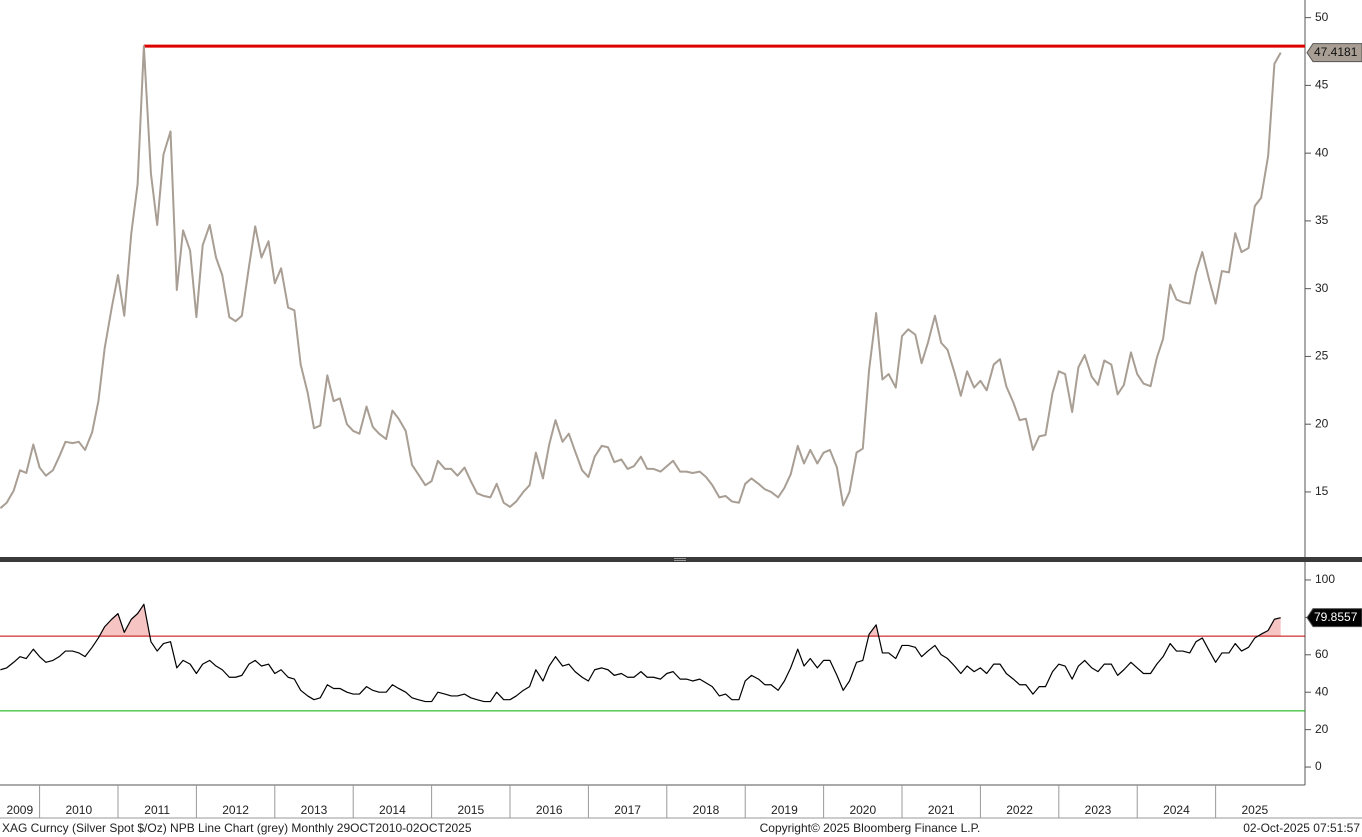 The width and height of the screenshot is (1362, 837). Describe the element at coordinates (1325, 579) in the screenshot. I see `y-tick-label: 100` at that location.